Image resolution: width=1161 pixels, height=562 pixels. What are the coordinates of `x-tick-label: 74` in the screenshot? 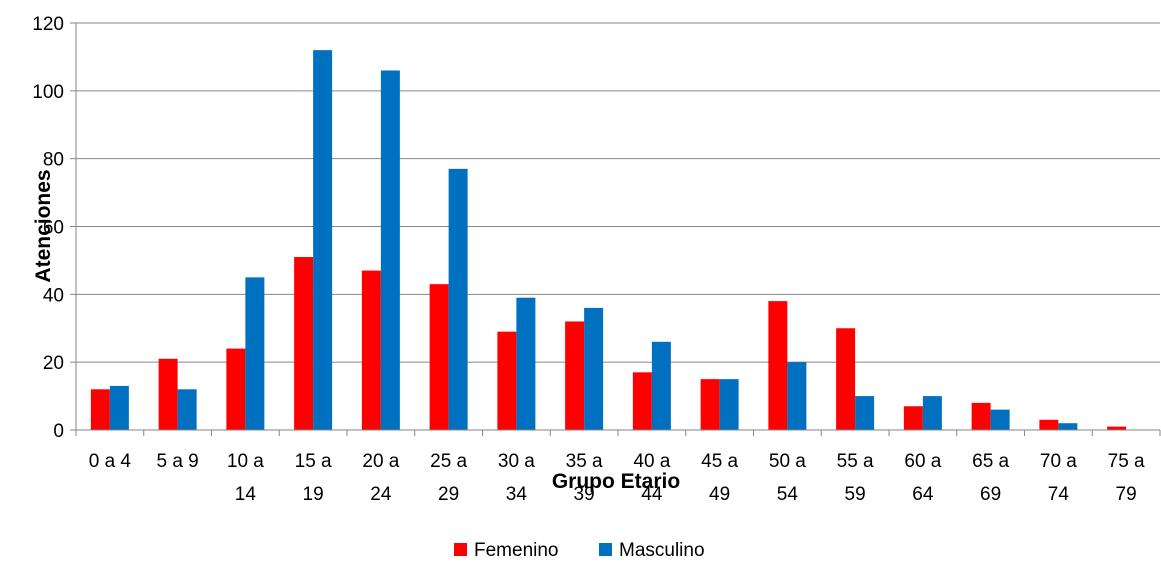 It's located at (1059, 494).